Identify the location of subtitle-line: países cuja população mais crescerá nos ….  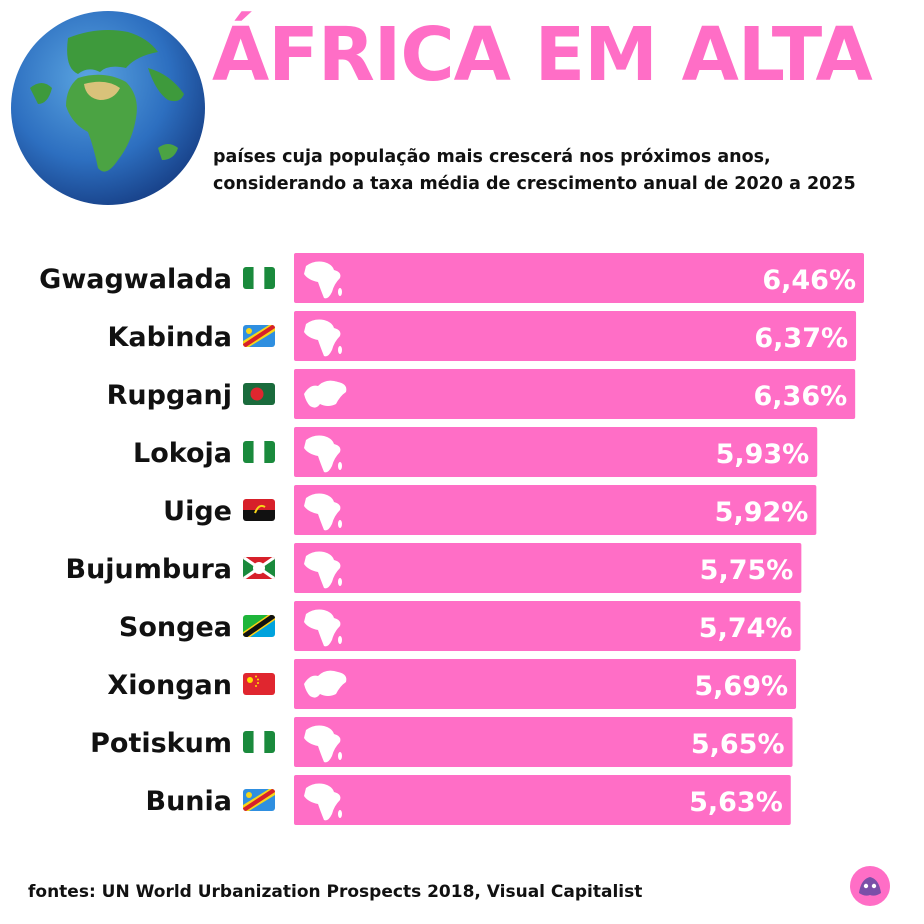
(492, 157).